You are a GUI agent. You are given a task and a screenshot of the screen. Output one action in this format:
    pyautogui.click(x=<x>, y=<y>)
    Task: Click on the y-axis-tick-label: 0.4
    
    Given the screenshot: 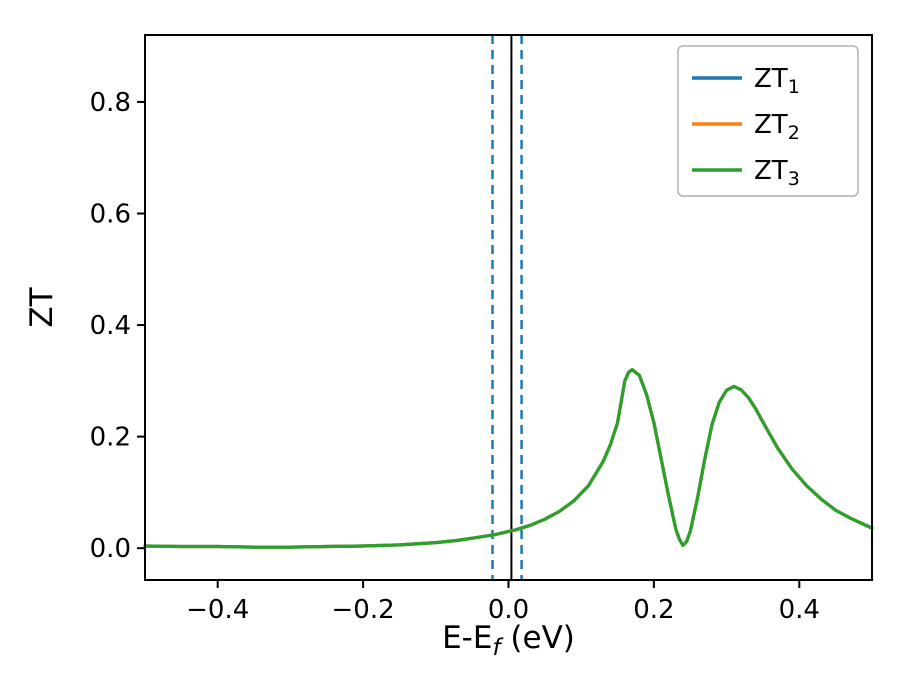 What is the action you would take?
    pyautogui.click(x=110, y=326)
    